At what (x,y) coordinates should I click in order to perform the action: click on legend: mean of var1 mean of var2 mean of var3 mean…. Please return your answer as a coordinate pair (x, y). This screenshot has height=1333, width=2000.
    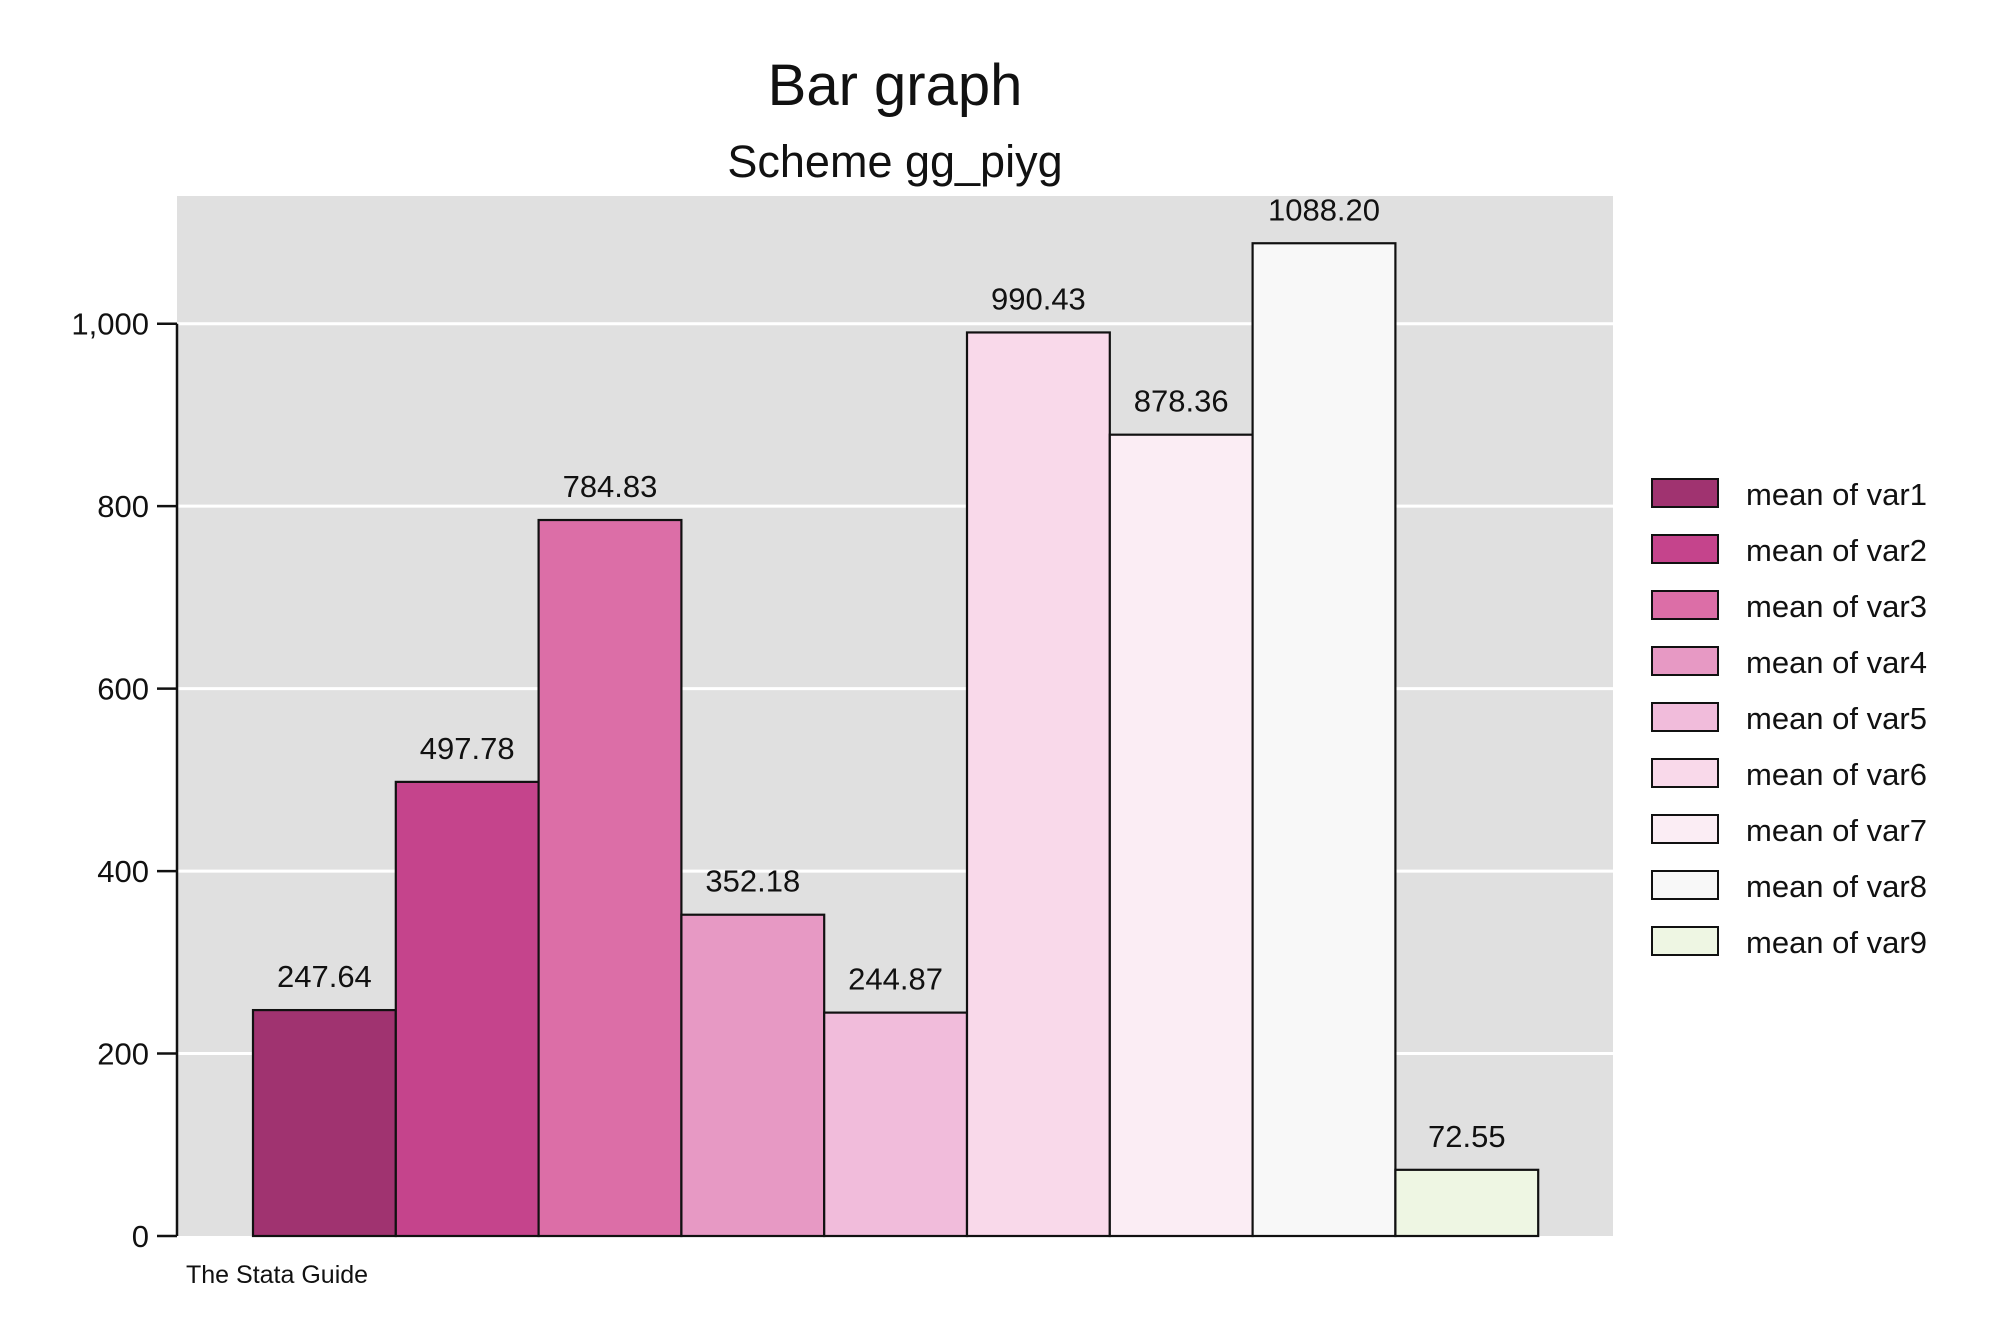
    Looking at the image, I should click on (1789, 718).